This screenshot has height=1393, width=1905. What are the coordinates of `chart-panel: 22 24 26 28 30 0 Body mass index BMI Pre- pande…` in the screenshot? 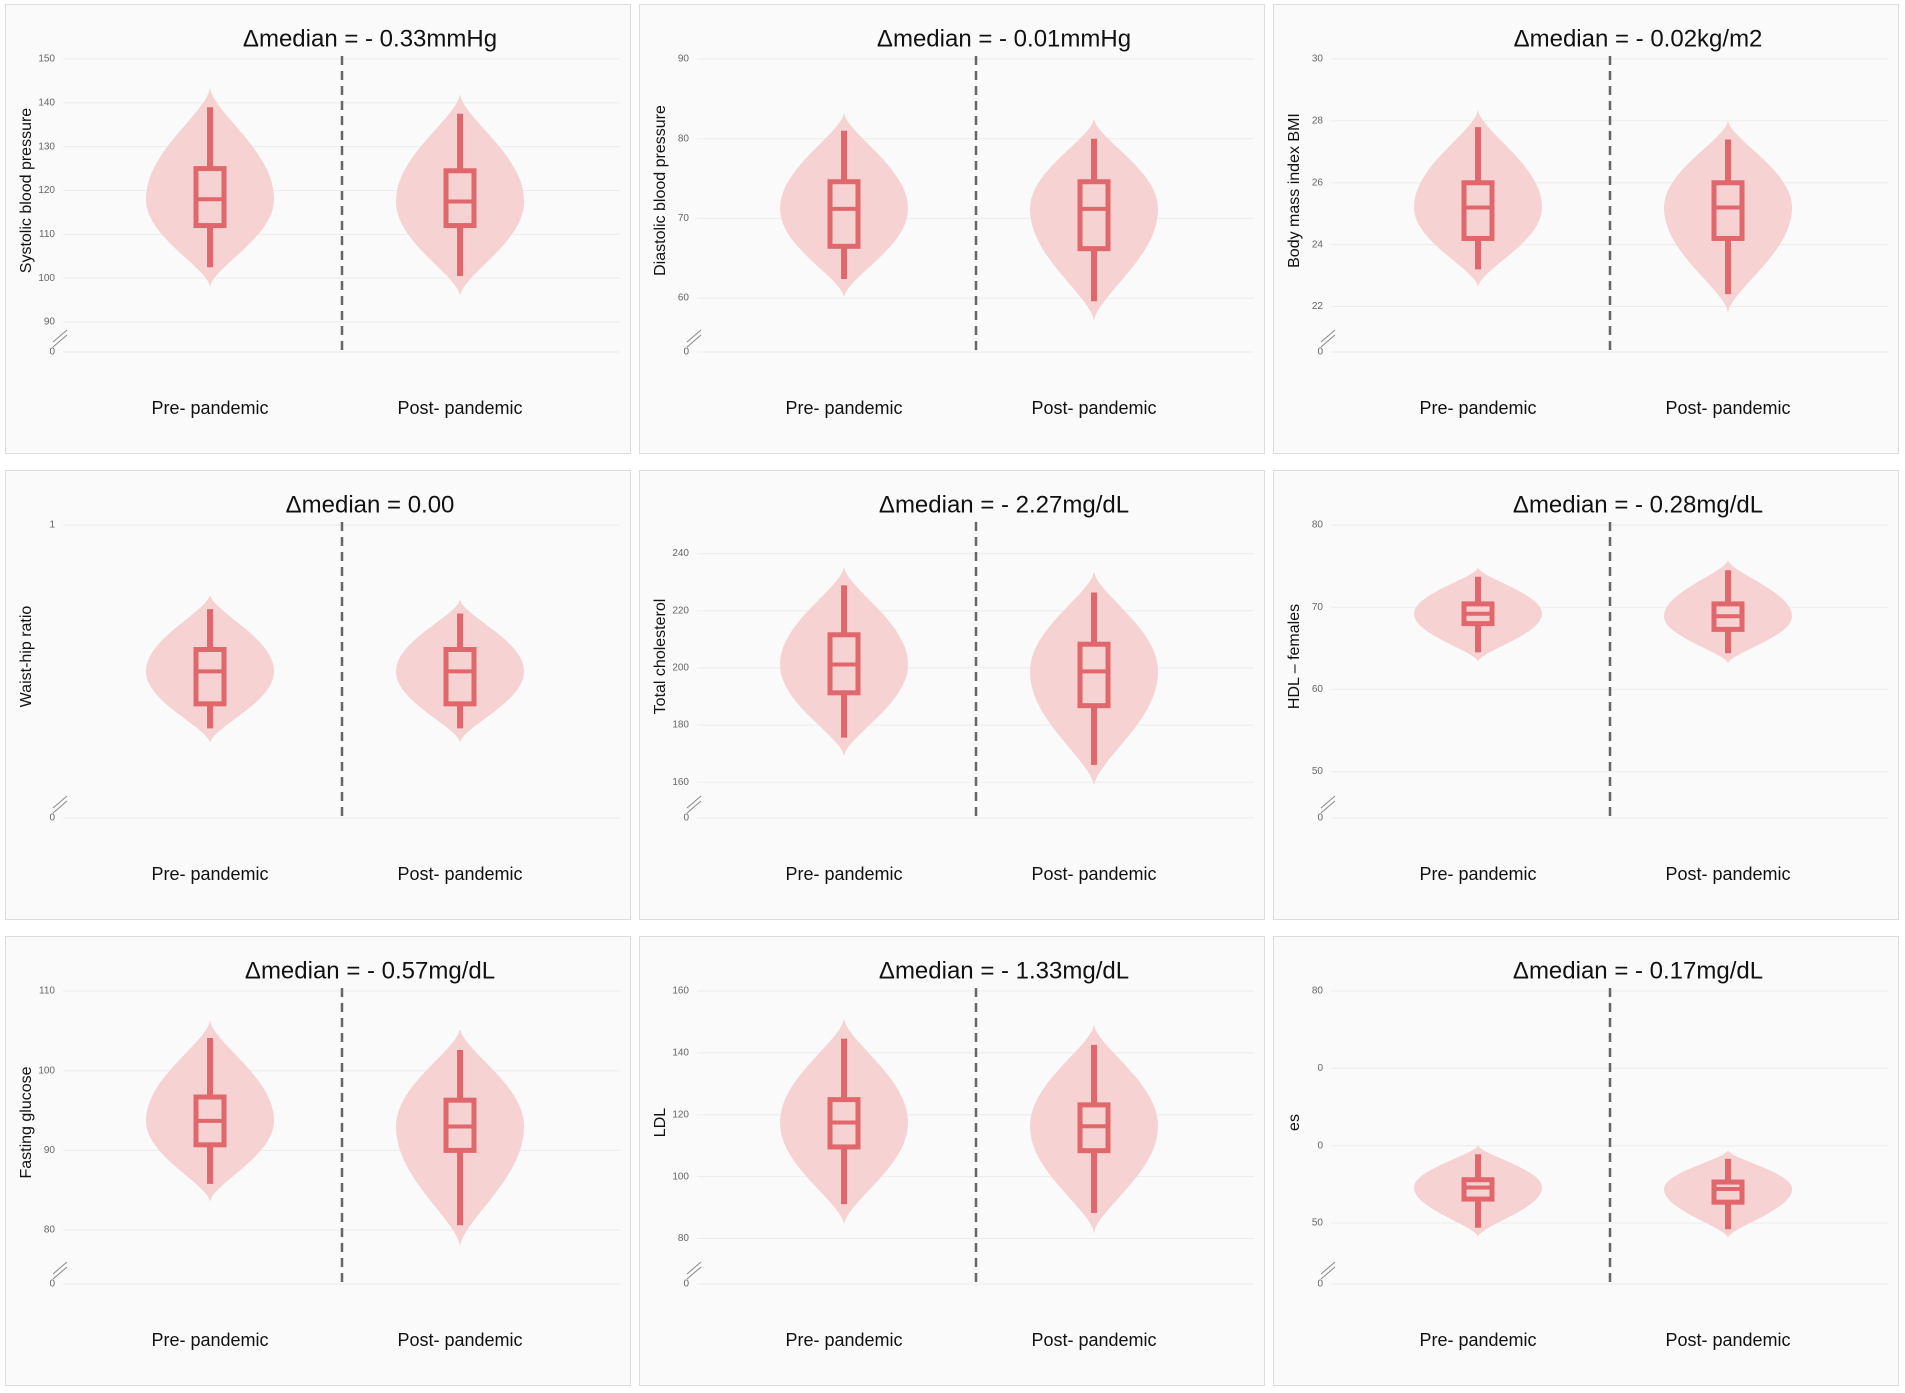 It's located at (1586, 229).